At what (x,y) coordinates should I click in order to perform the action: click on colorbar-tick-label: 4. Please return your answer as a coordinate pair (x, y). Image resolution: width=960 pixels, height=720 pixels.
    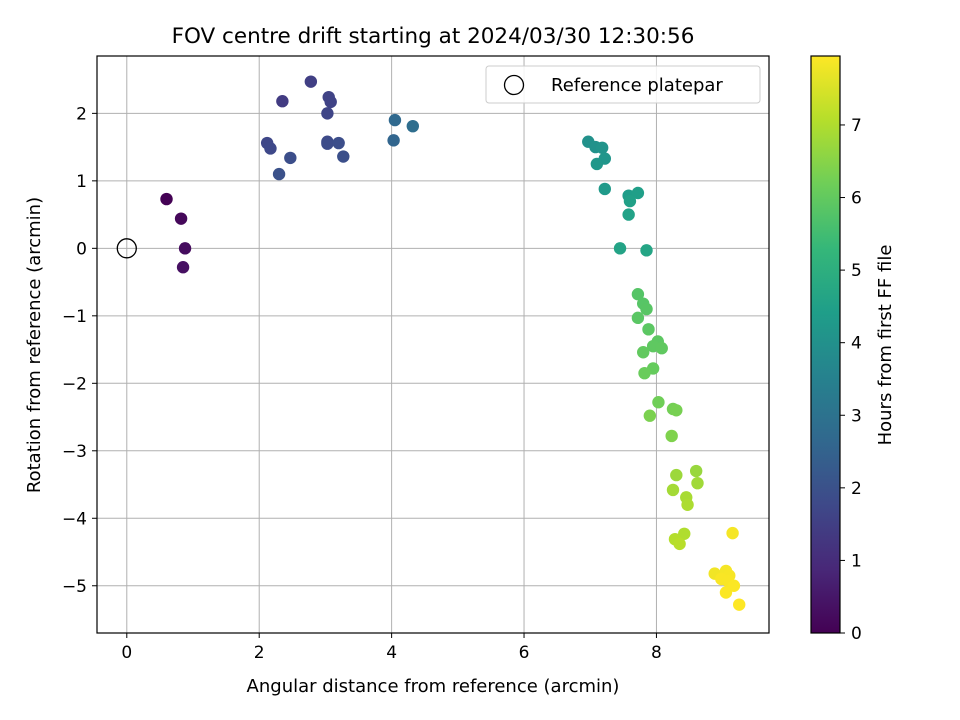
    Looking at the image, I should click on (856, 344).